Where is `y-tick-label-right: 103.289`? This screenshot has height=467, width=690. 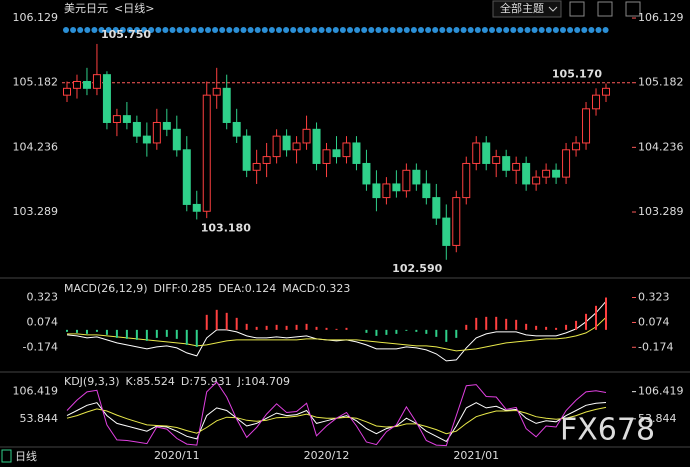 y-tick-label-right: 103.289 is located at coordinates (661, 211).